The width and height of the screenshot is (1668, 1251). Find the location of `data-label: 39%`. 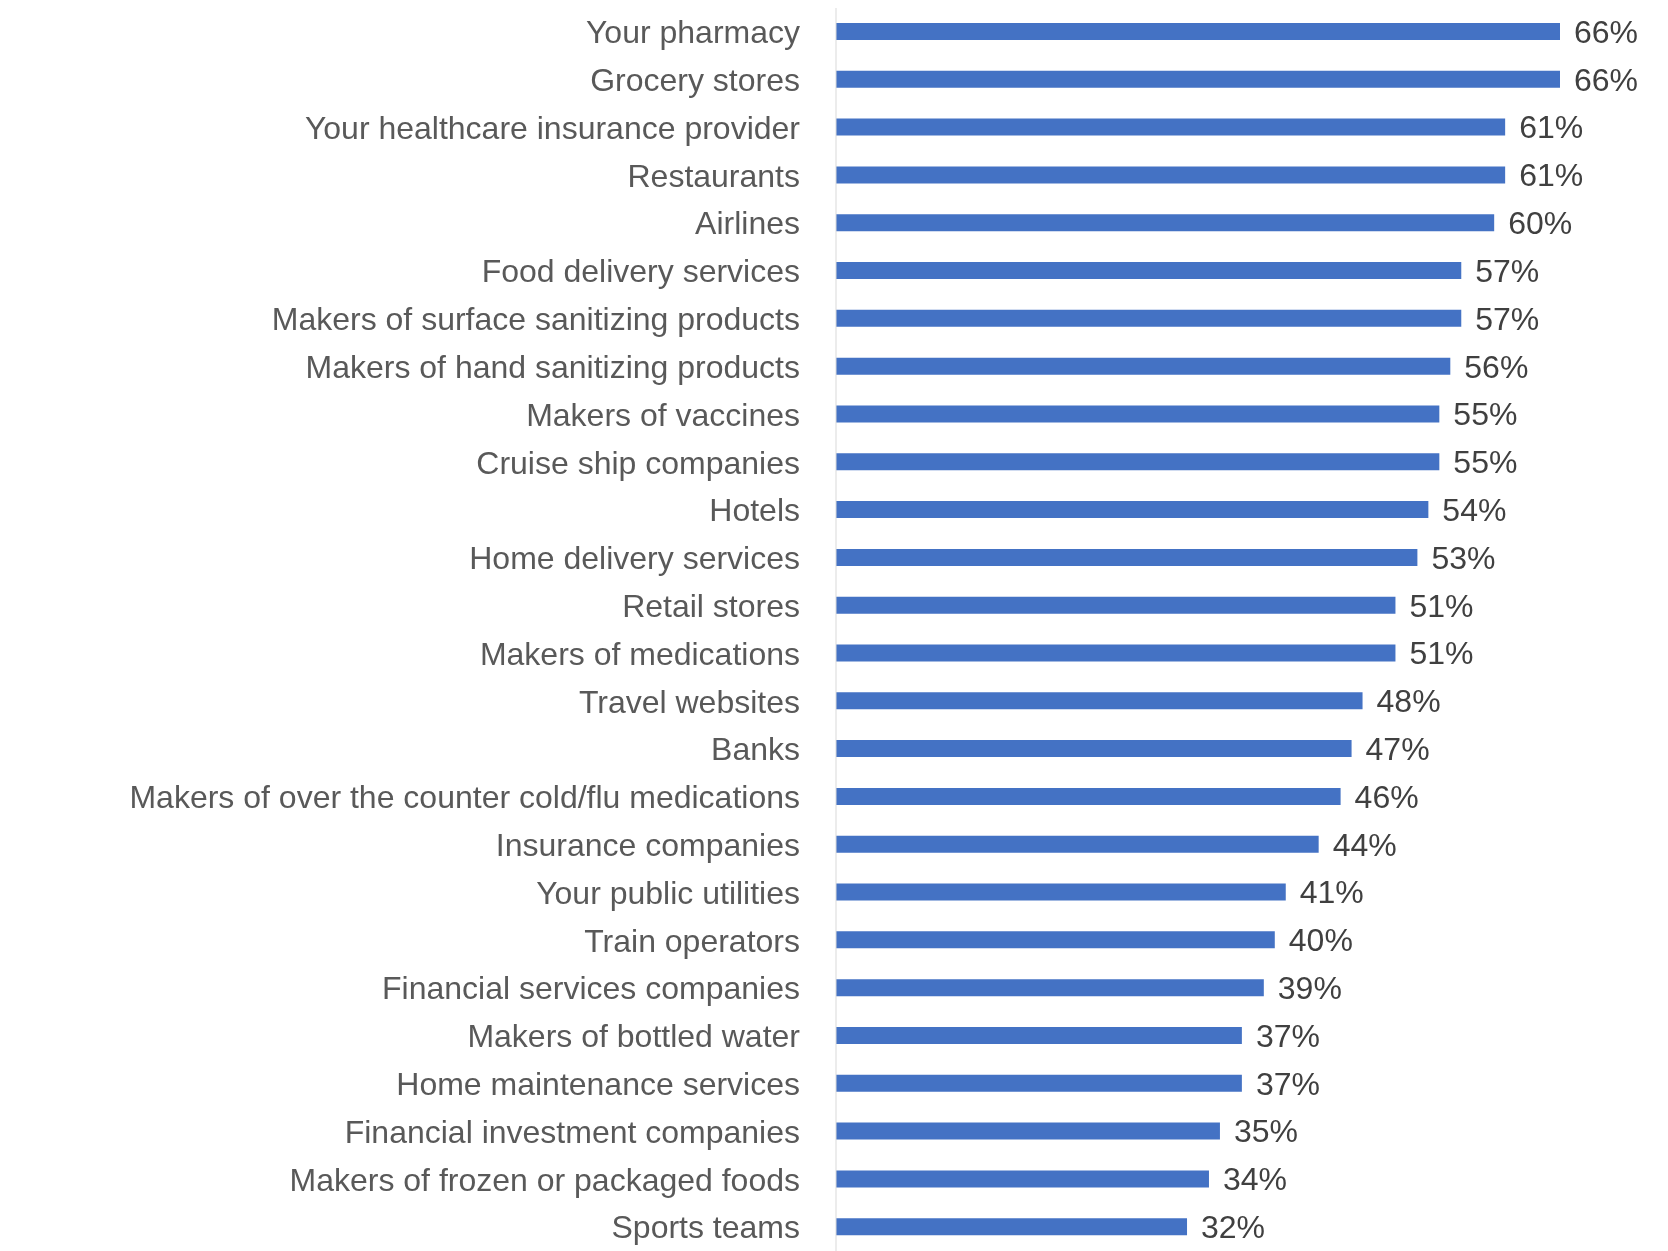

data-label: 39% is located at coordinates (1309, 988).